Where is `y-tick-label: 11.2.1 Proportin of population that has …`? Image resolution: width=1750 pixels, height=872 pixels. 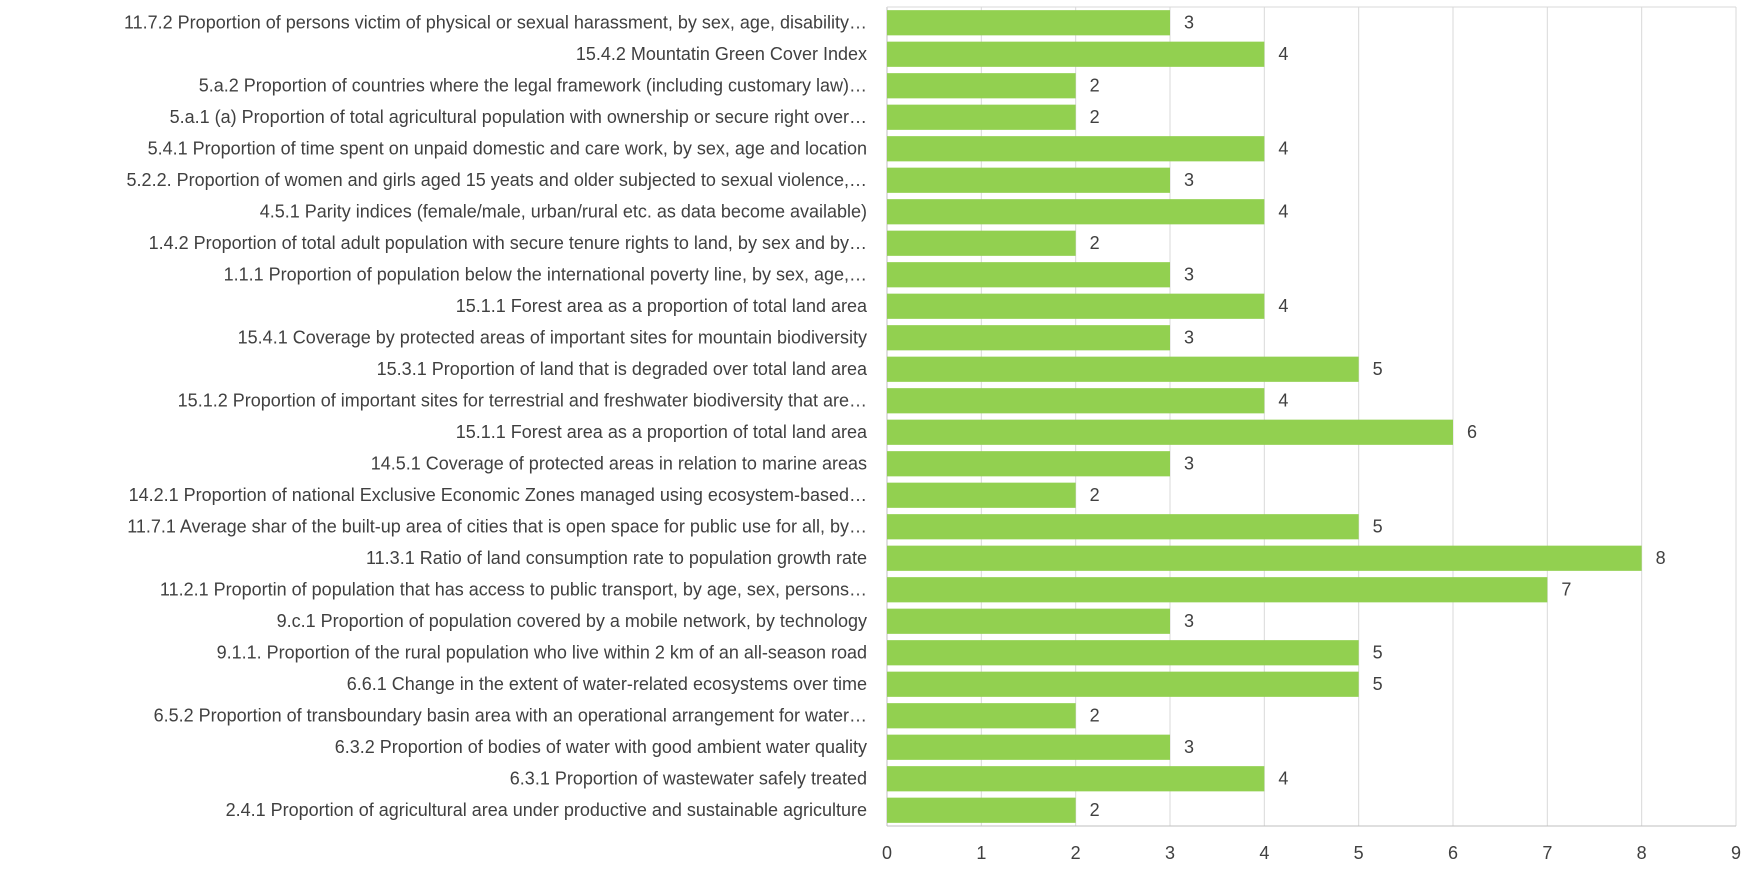 y-tick-label: 11.2.1 Proportin of population that has … is located at coordinates (513, 590).